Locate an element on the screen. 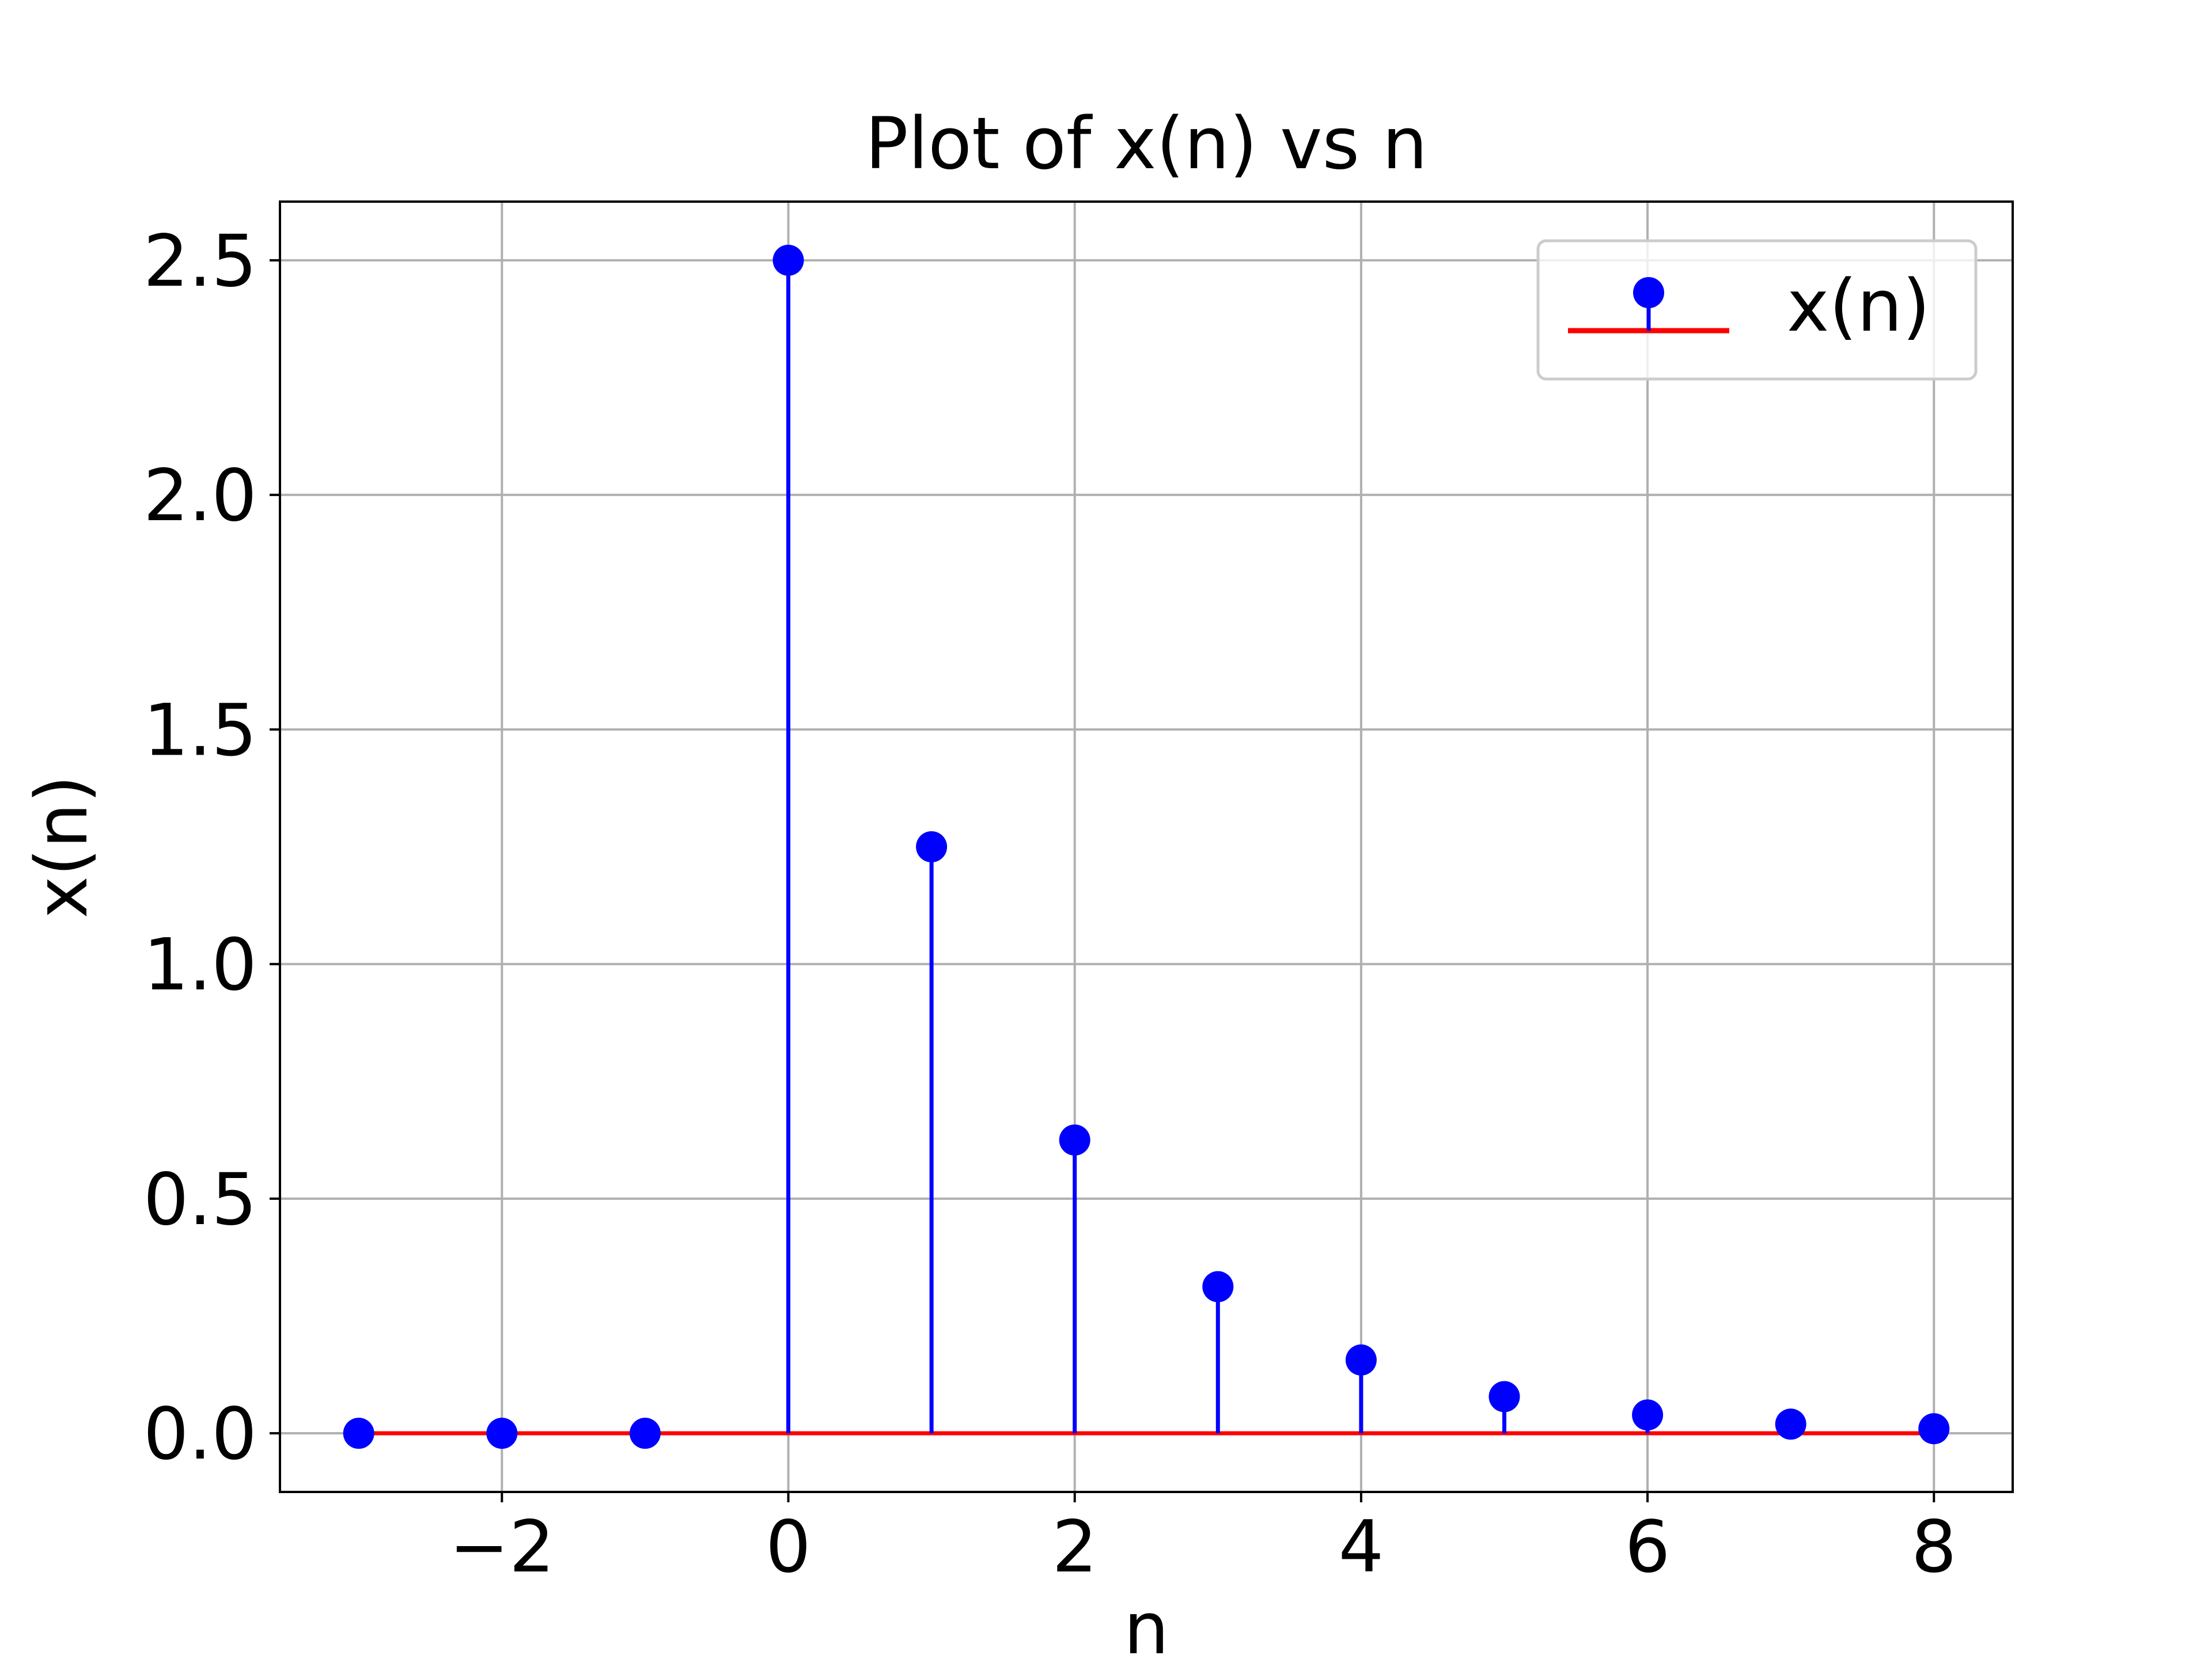 This screenshot has width=2212, height=1659. x-tick-label: −2 is located at coordinates (502, 1547).